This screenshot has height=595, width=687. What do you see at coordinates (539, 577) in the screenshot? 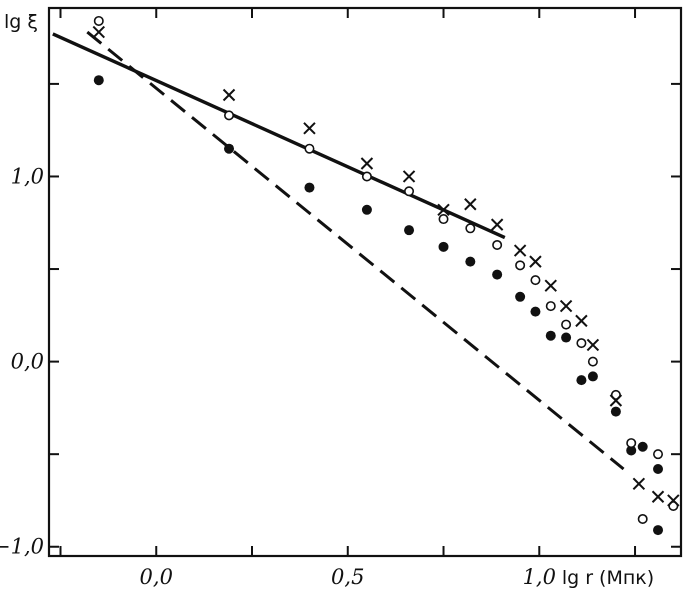
I see `x-tick-label: 1,0` at bounding box center [539, 577].